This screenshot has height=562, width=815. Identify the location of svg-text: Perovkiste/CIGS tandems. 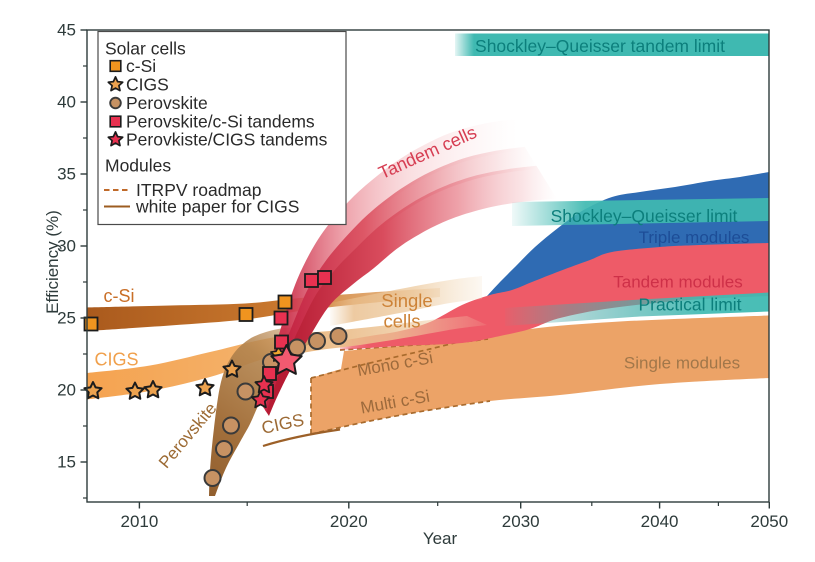
(227, 140).